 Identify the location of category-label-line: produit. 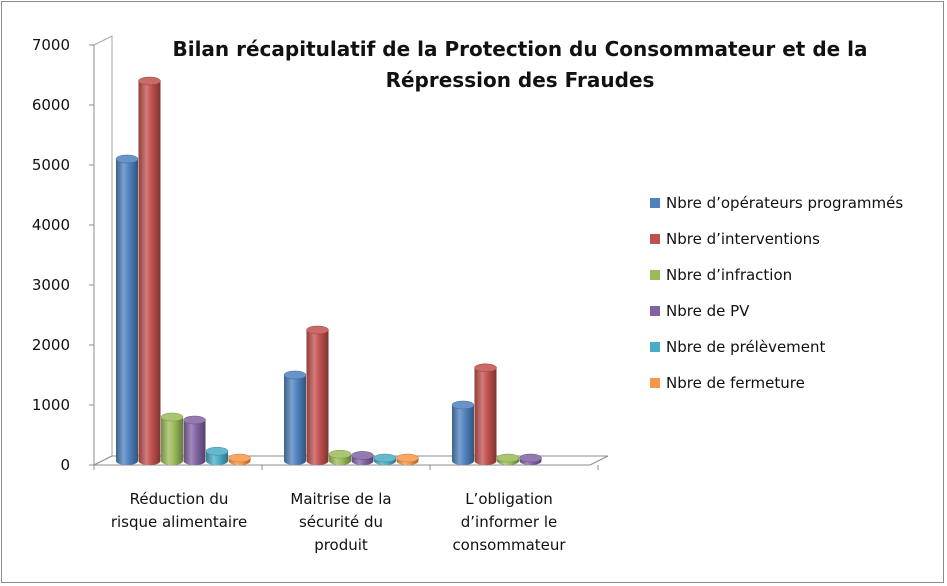
(341, 545).